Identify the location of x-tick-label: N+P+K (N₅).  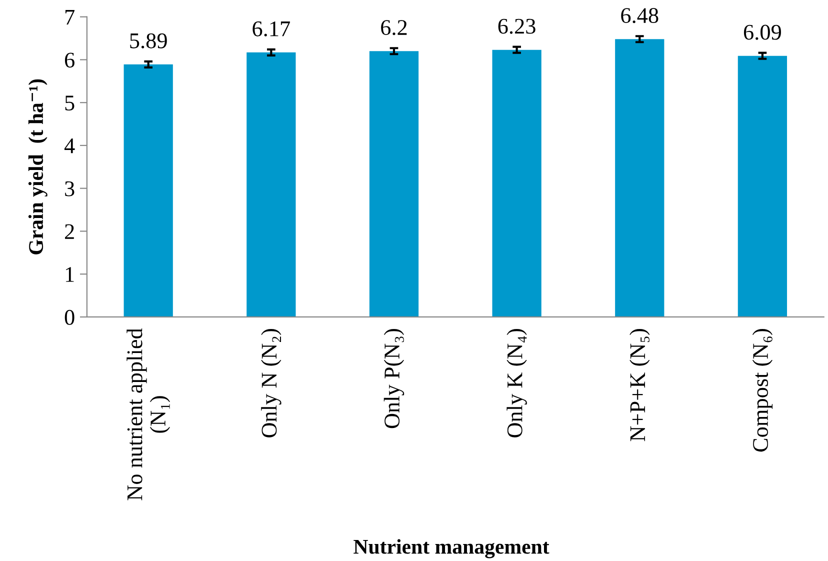
(640, 385).